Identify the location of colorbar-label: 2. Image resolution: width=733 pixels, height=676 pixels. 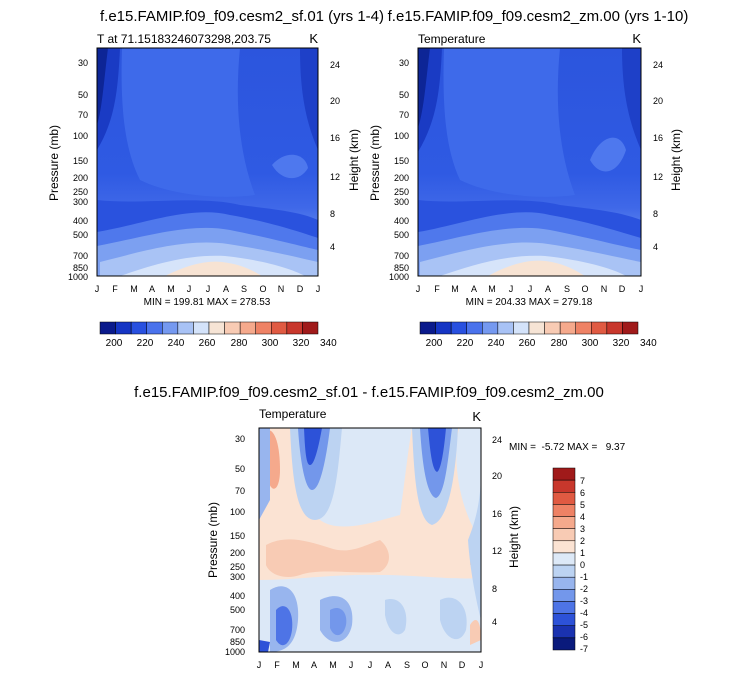
(582, 541).